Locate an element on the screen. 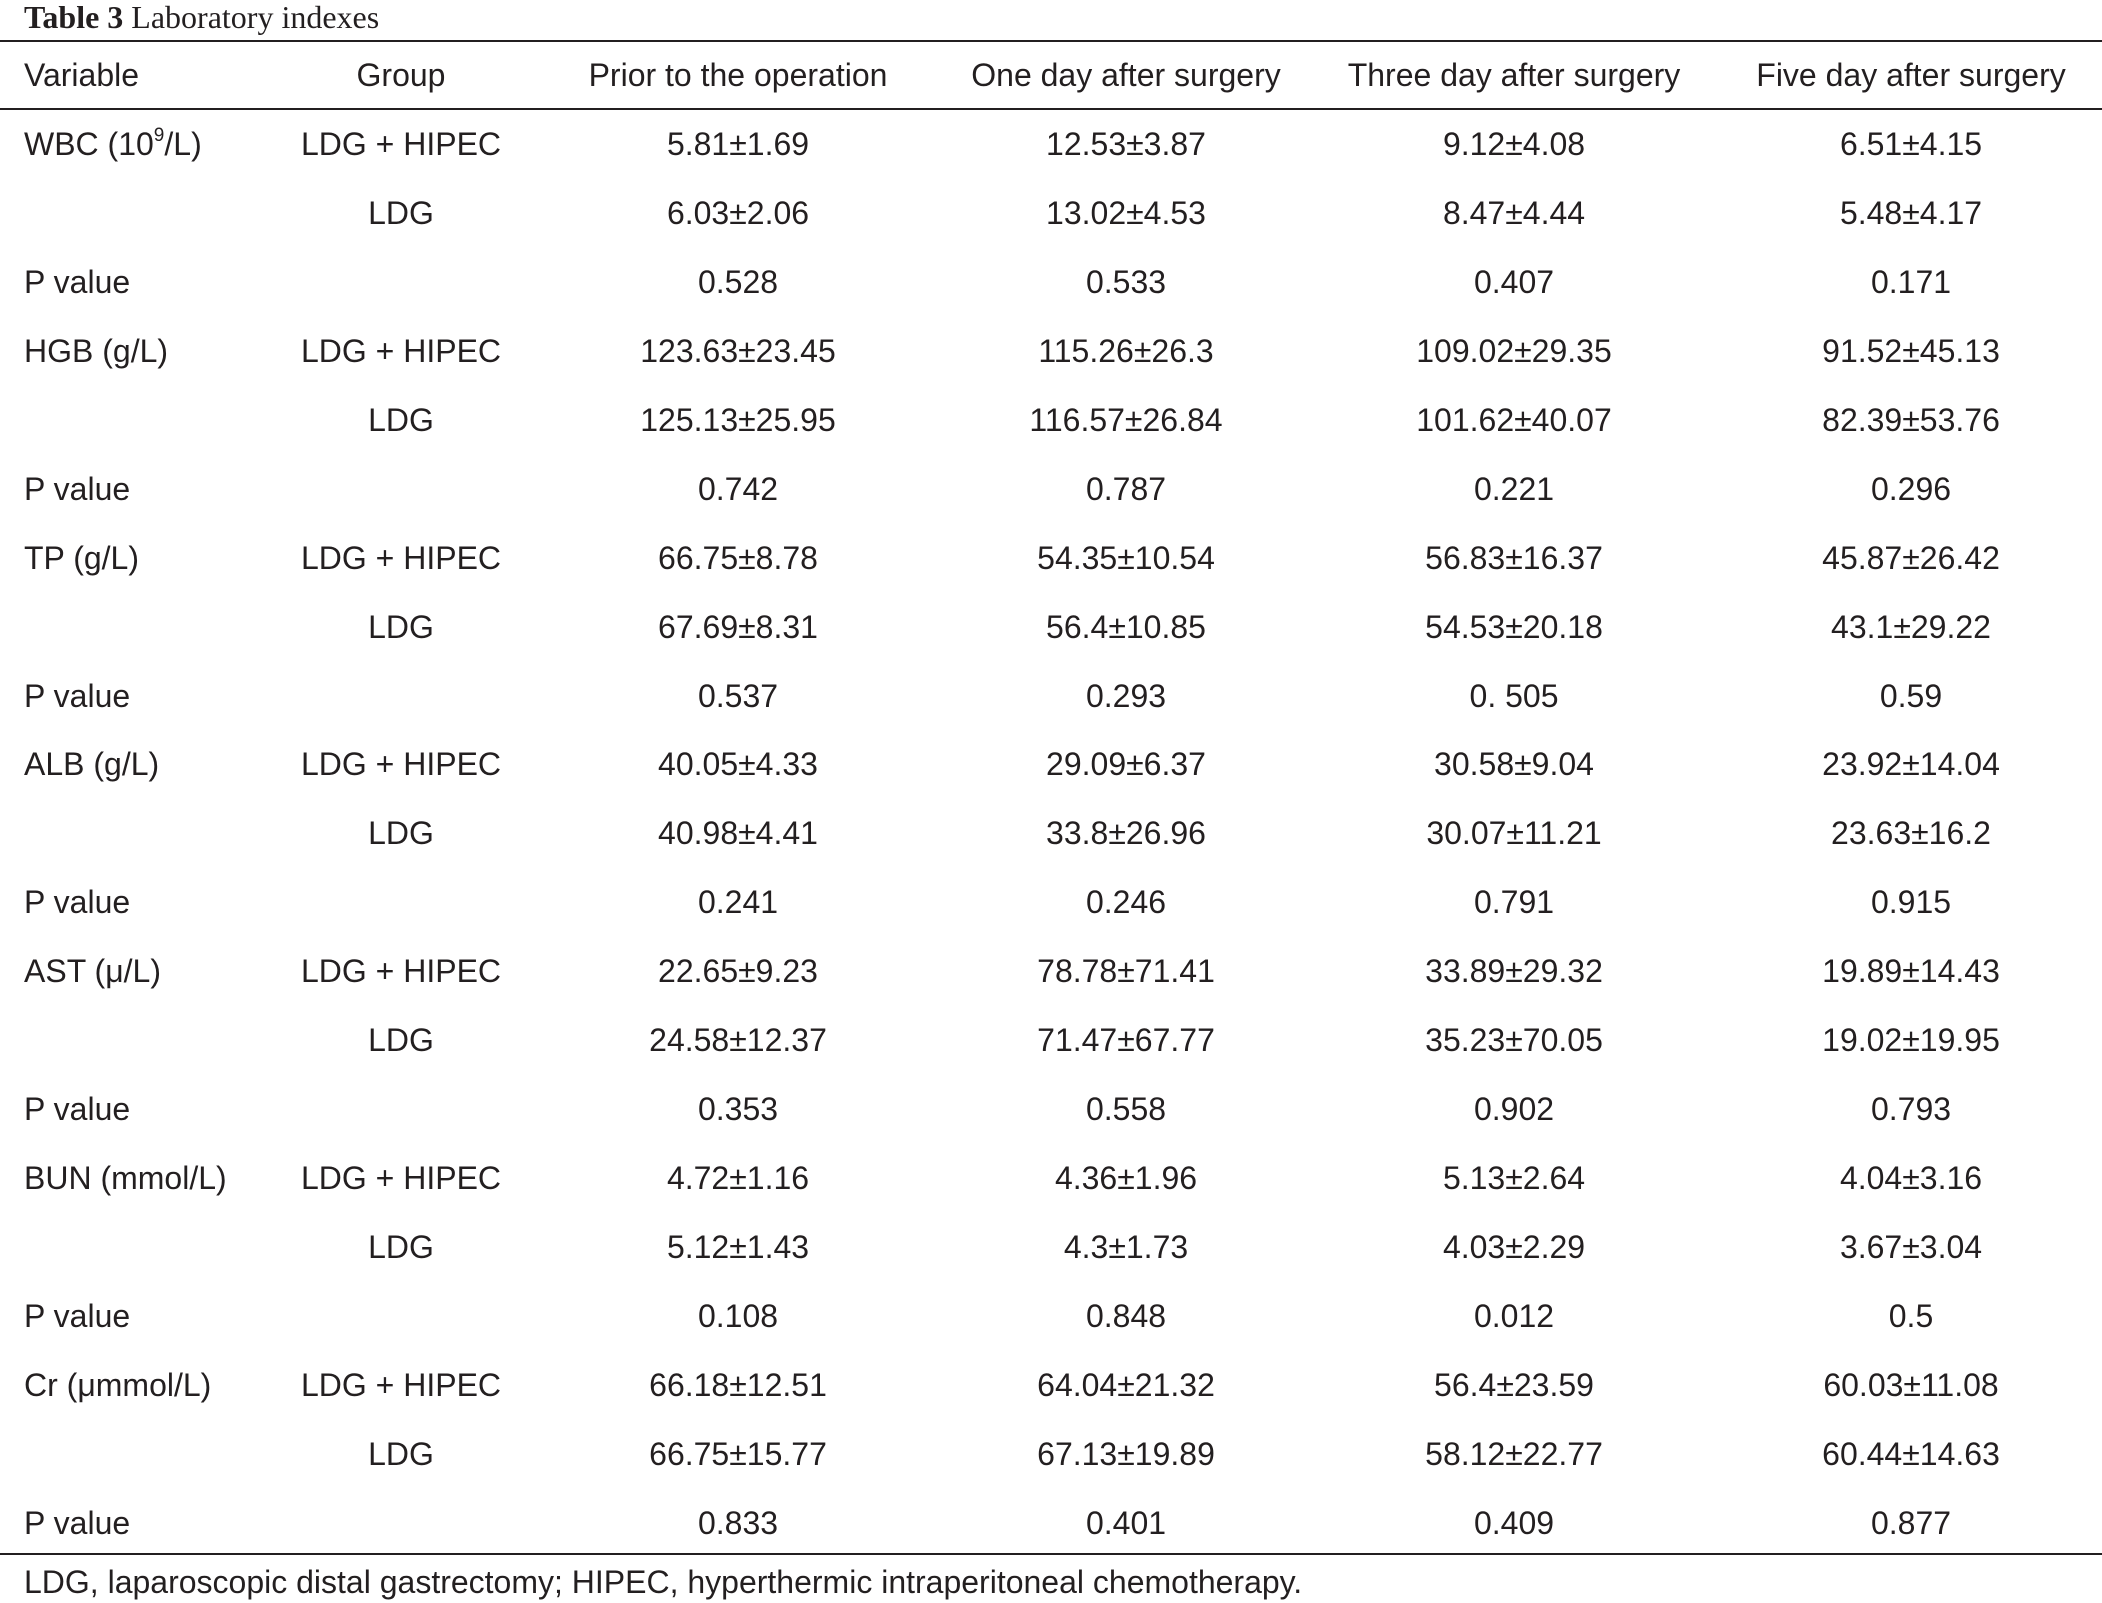 Image resolution: width=2102 pixels, height=1603 pixels. cell-day3: 0.012 is located at coordinates (1514, 1315).